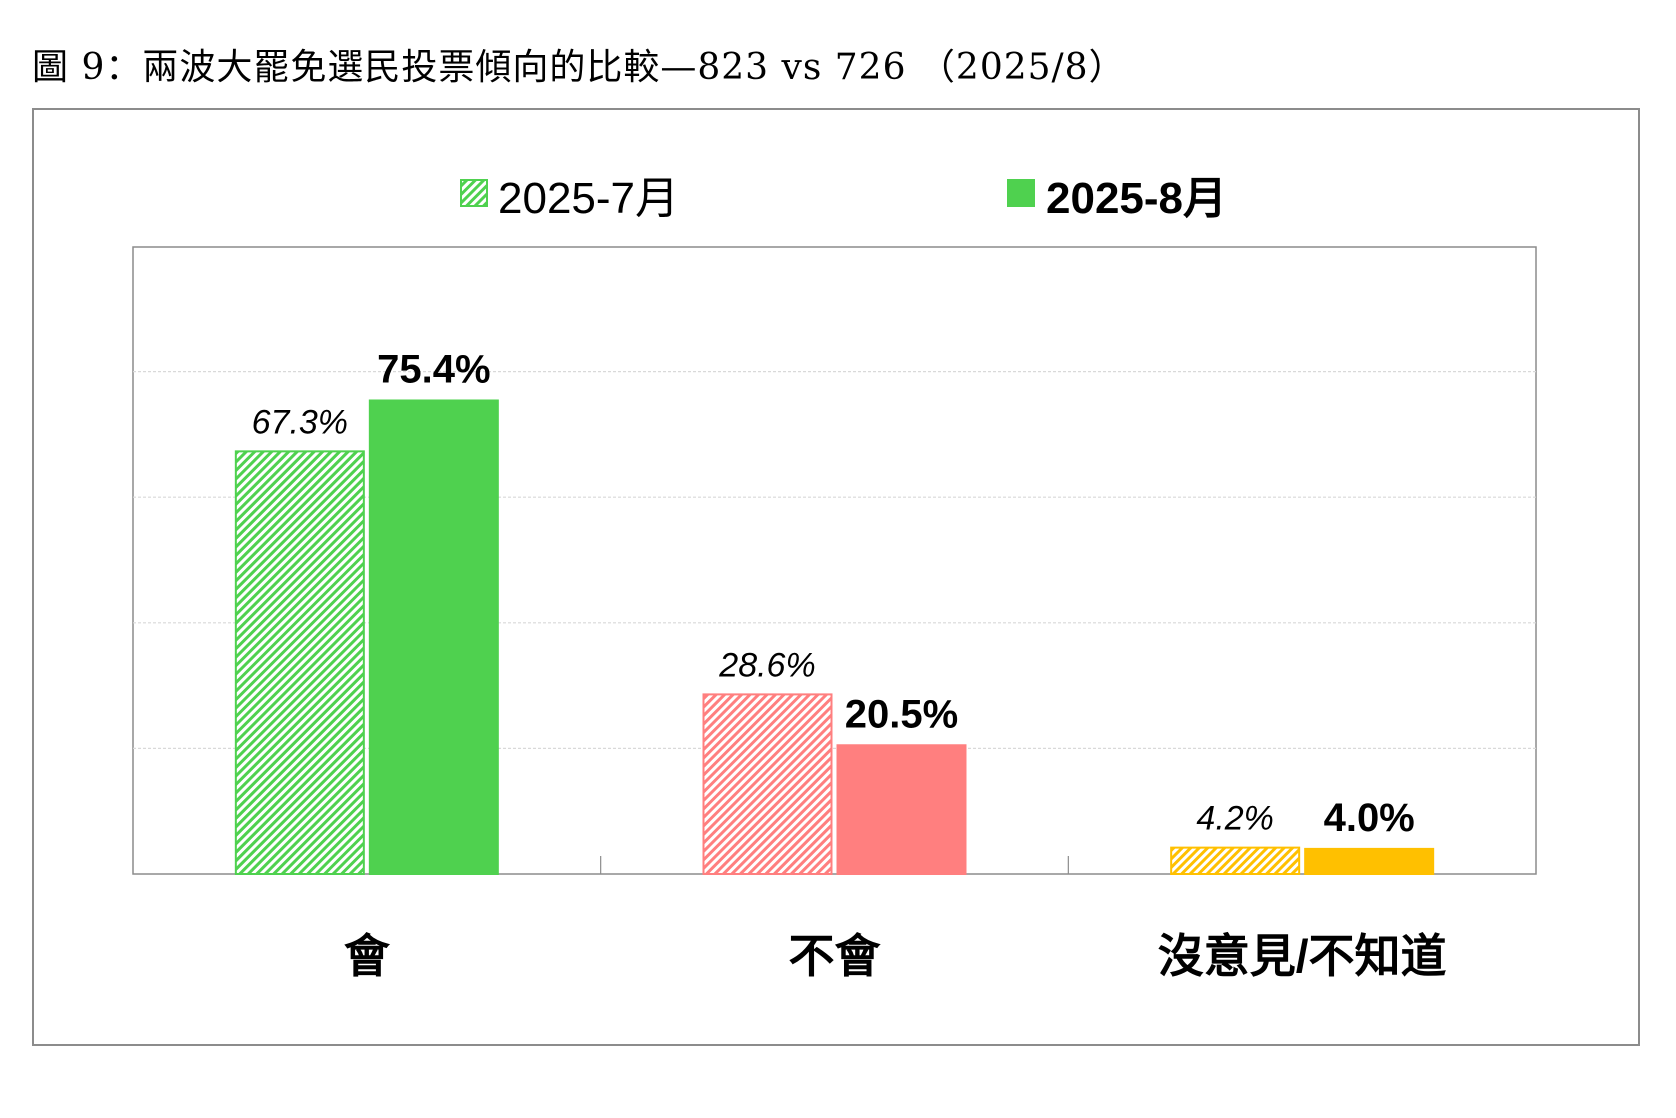  Describe the element at coordinates (766, 665) in the screenshot. I see `data-label-series-1-cat-2: 28.6%` at that location.